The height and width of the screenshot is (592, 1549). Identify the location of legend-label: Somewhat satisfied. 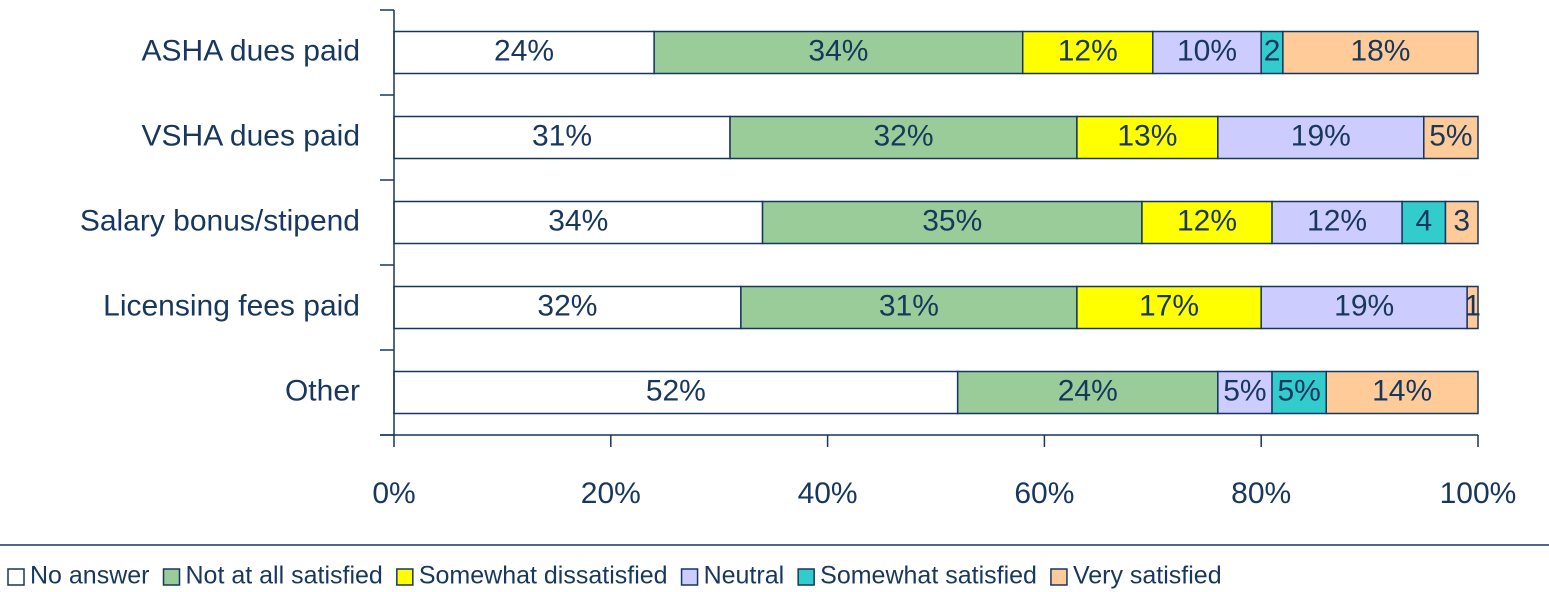
(928, 576).